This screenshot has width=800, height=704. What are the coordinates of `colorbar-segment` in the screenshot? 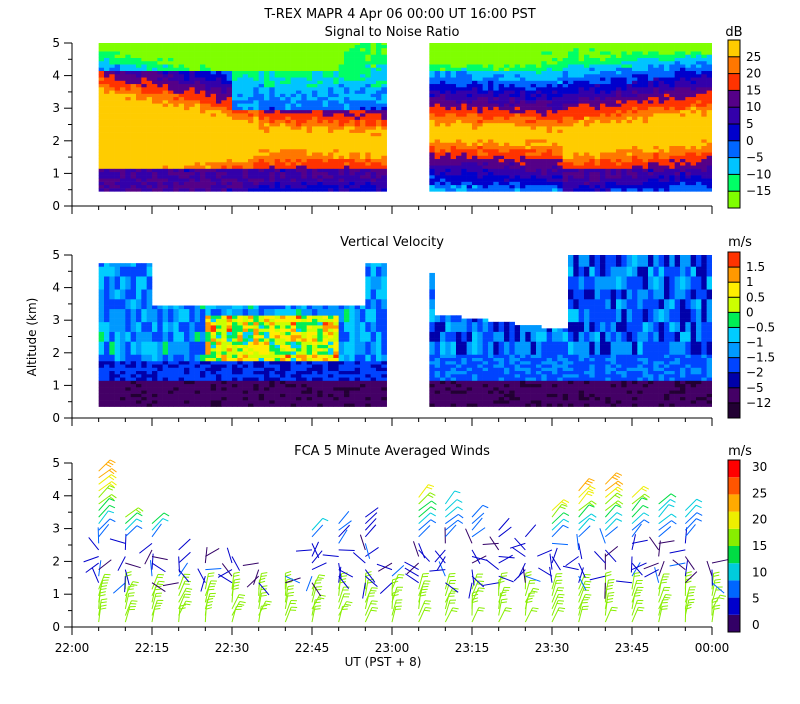 It's located at (734, 149).